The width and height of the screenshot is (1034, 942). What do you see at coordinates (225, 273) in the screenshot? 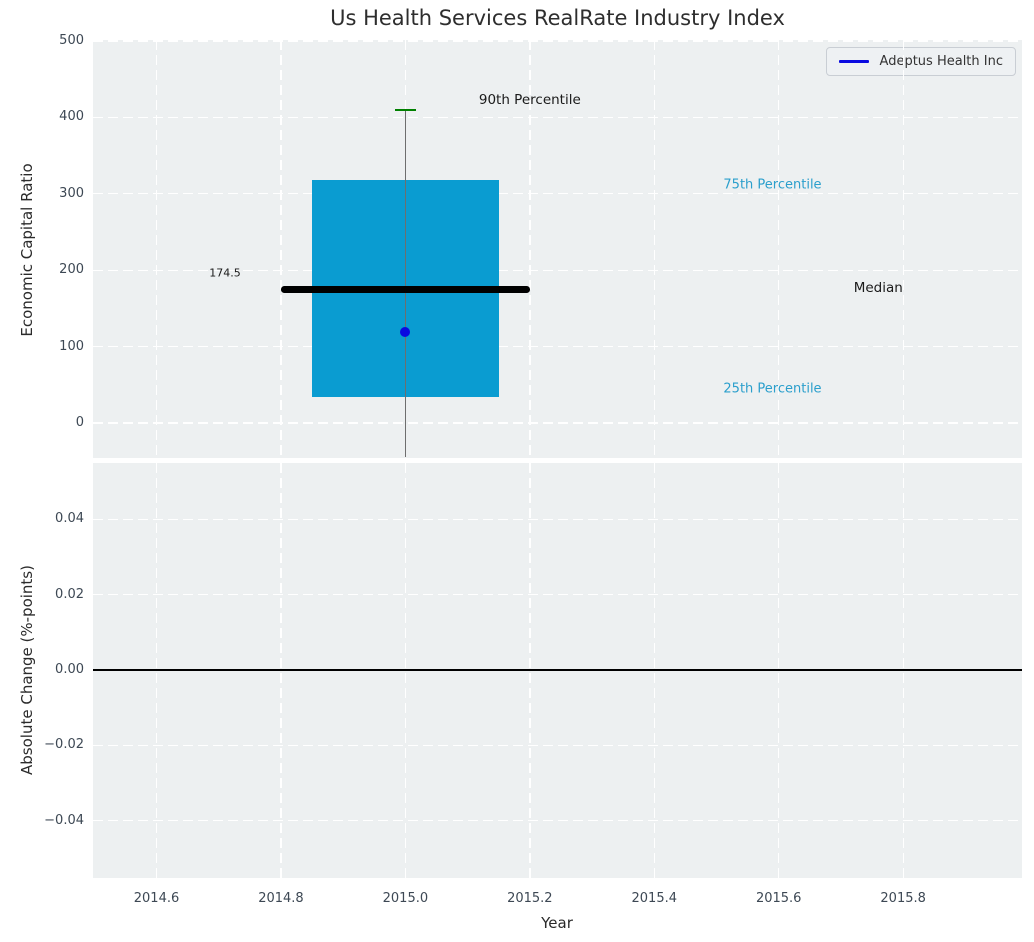
I see `median-value-label: 174.5` at bounding box center [225, 273].